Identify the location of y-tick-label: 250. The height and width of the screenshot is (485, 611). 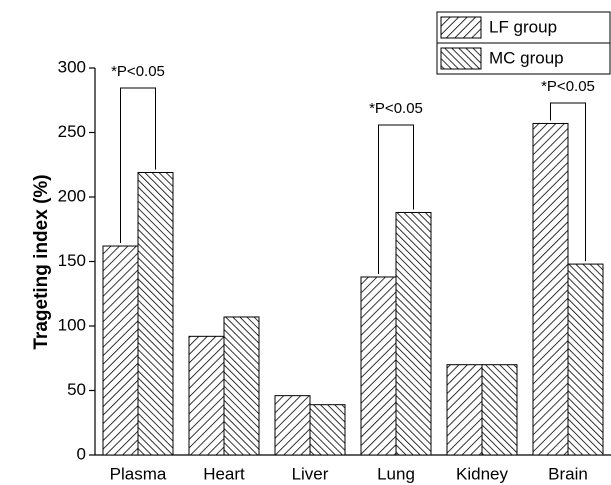
(72, 131).